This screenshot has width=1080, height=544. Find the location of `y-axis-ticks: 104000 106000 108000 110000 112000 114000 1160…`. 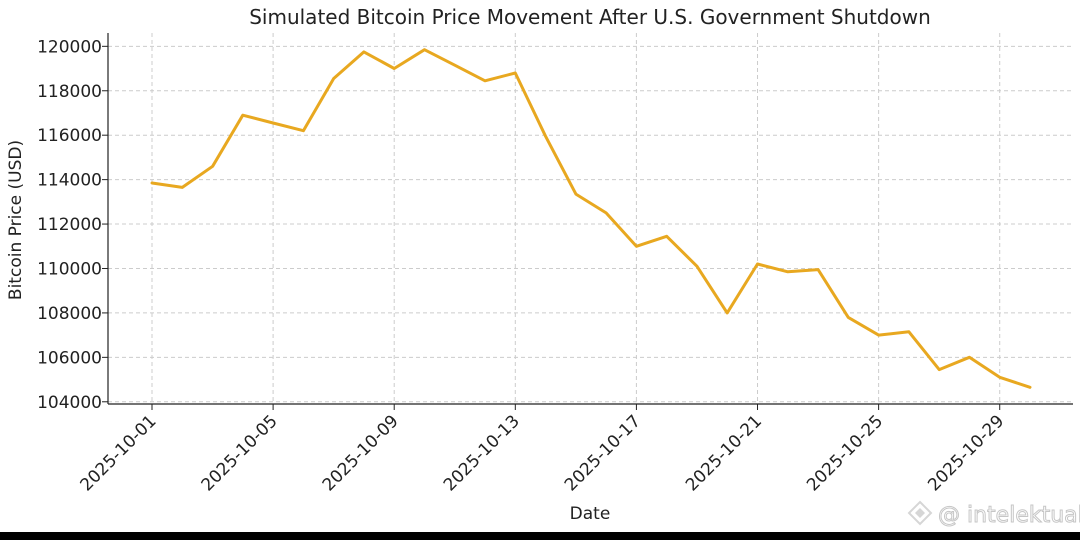

y-axis-ticks: 104000 106000 108000 110000 112000 114000 1160… is located at coordinates (72, 225).